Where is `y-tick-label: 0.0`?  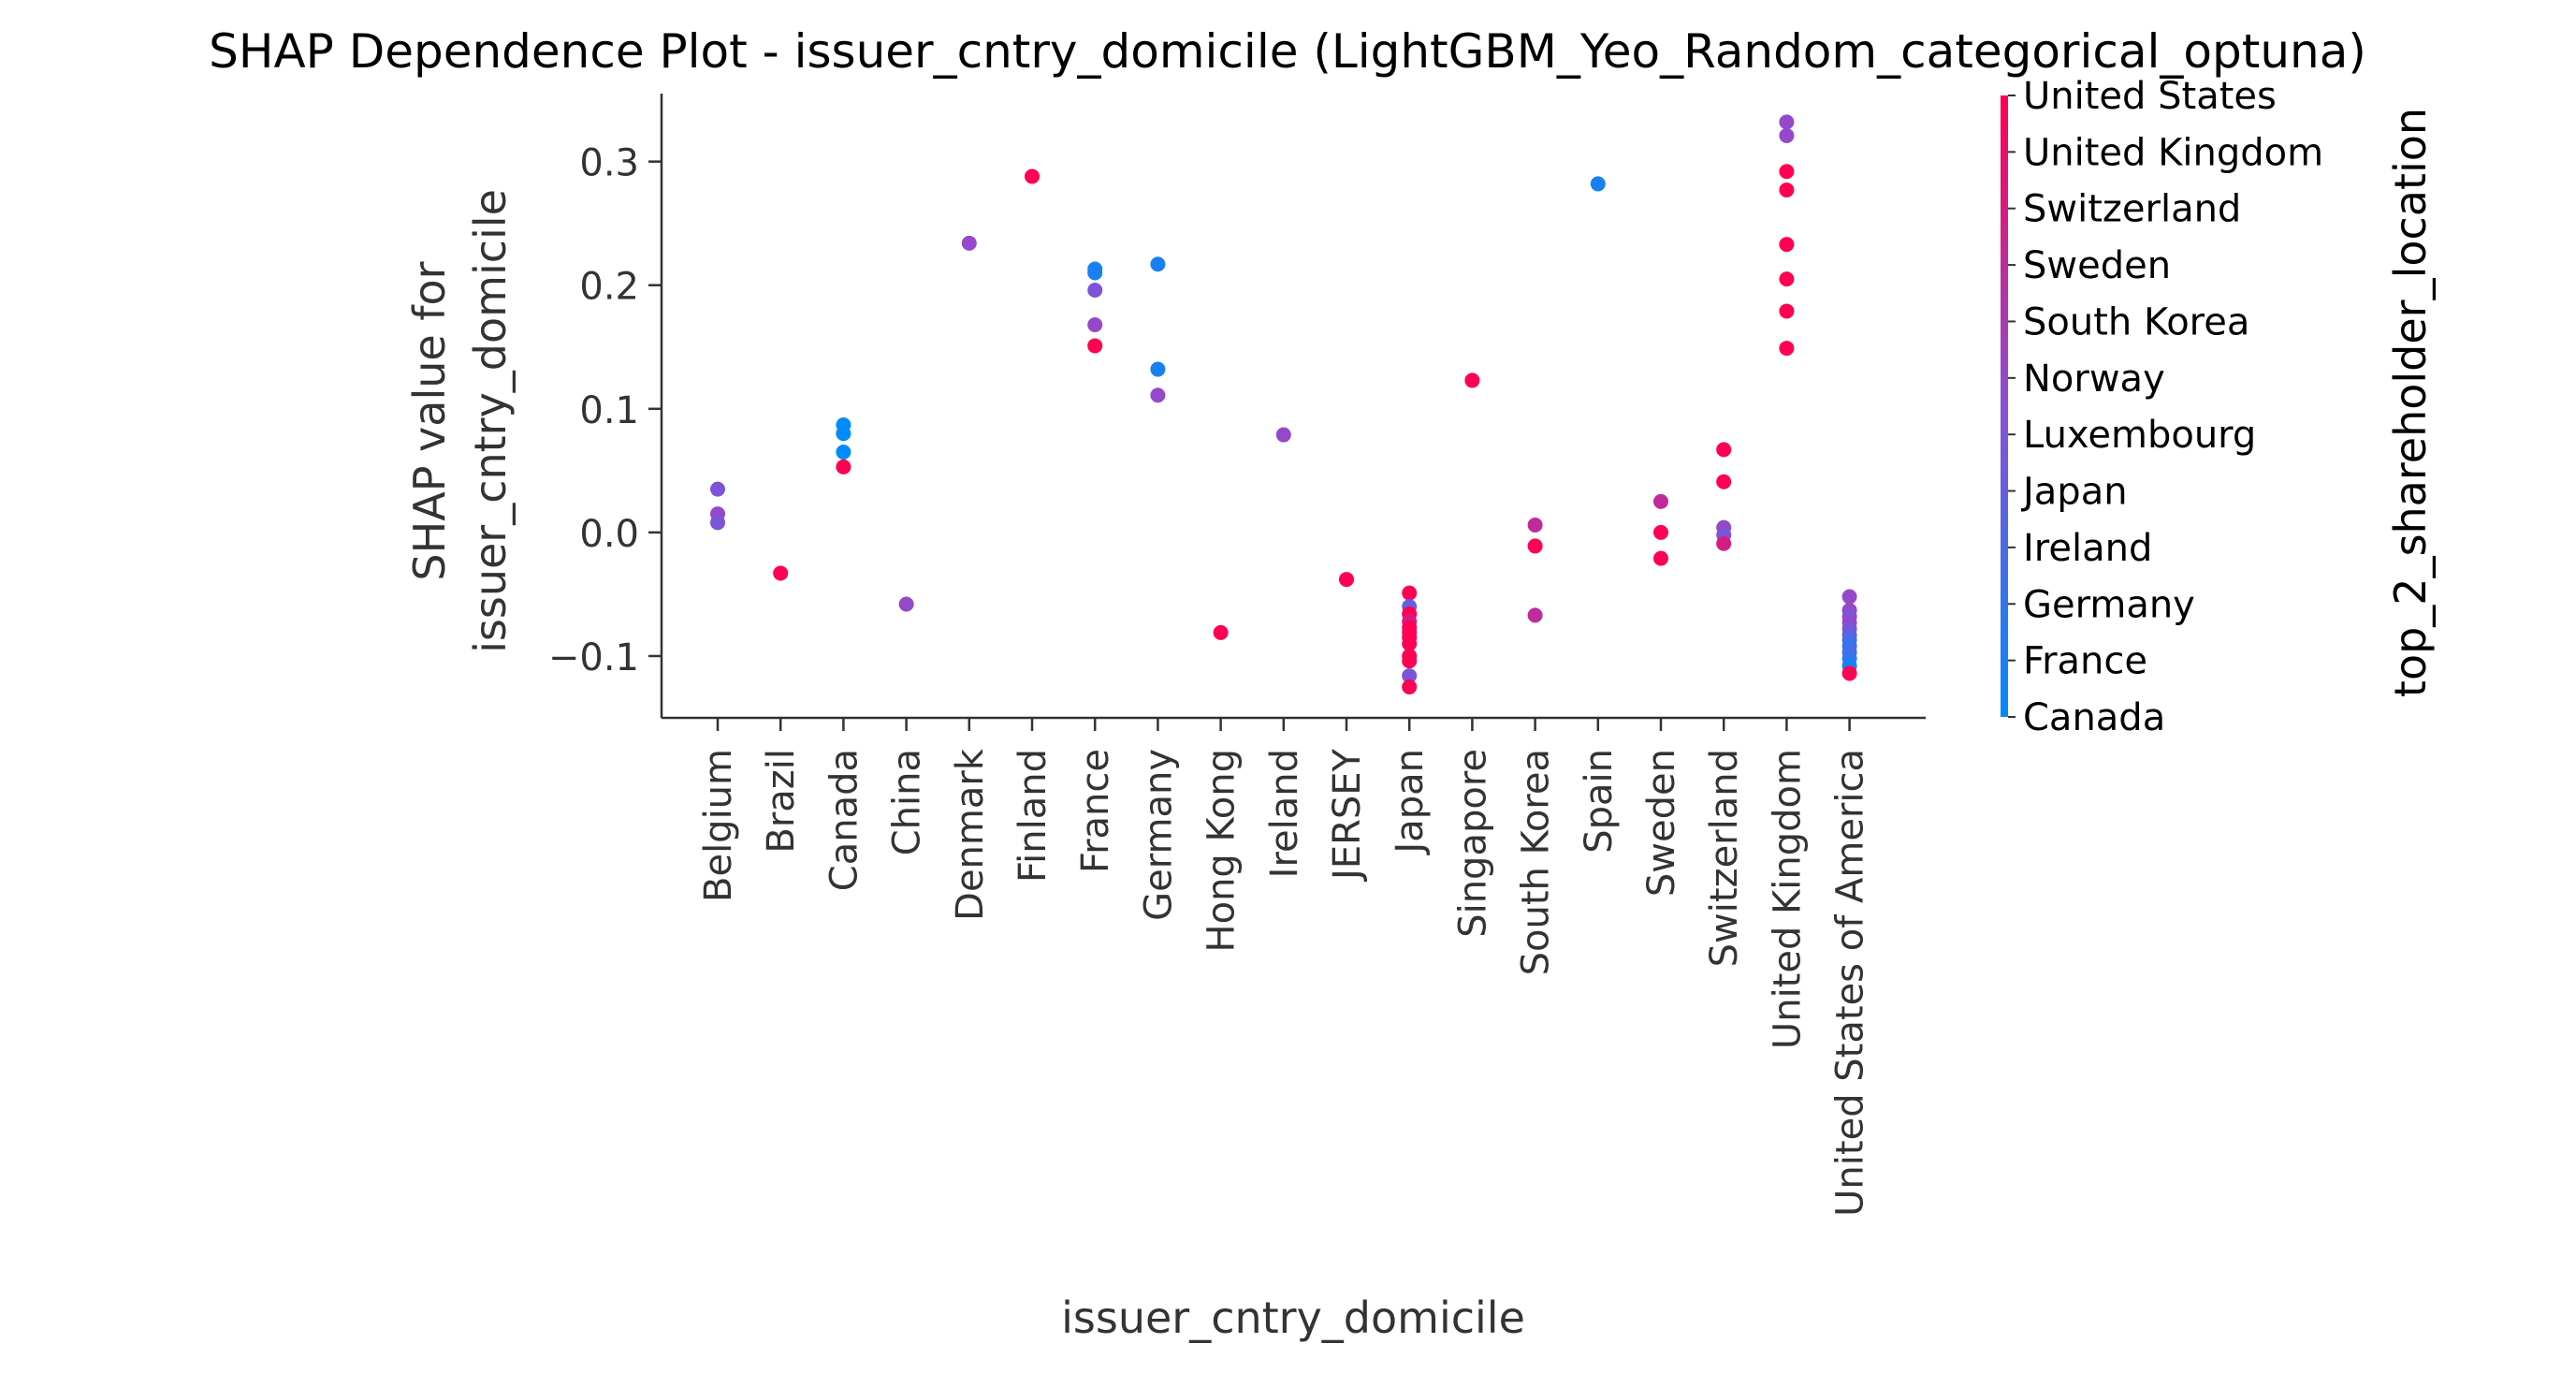 y-tick-label: 0.0 is located at coordinates (609, 534).